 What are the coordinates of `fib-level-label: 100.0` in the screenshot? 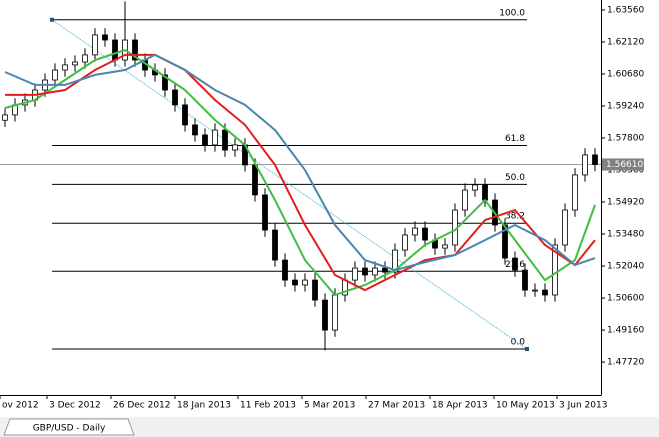 It's located at (512, 13).